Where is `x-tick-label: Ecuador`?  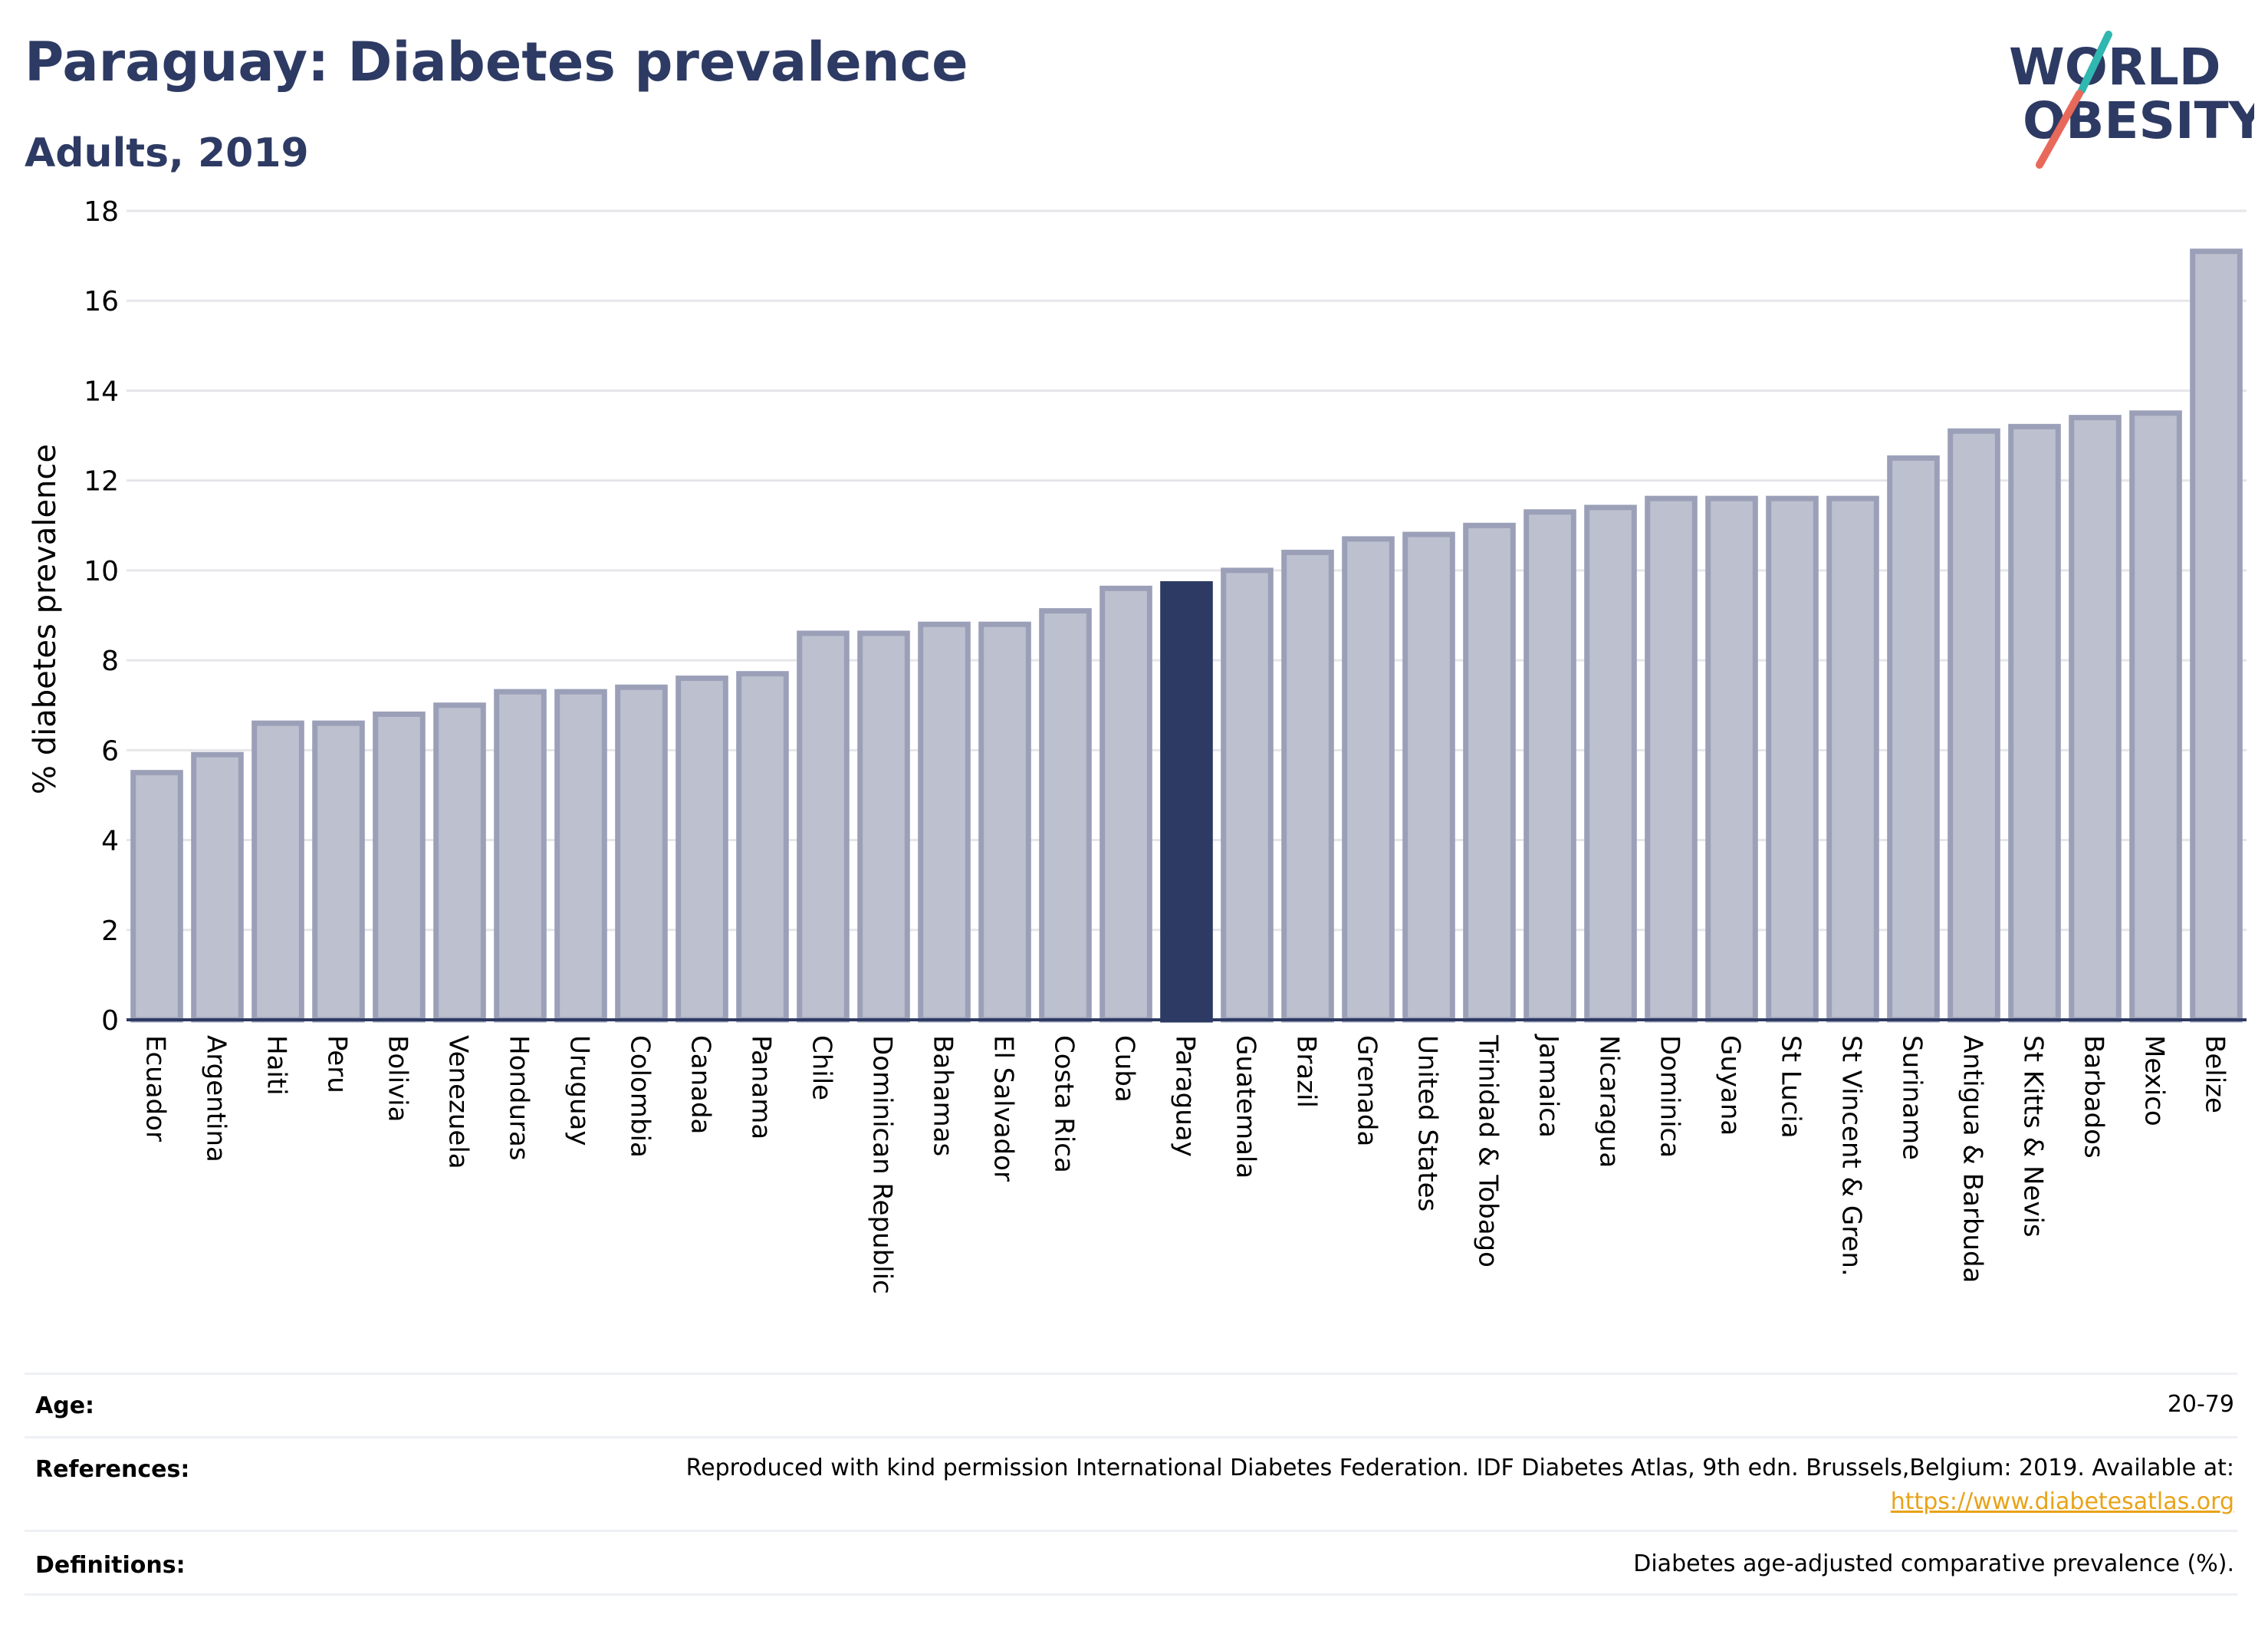 x-tick-label: Ecuador is located at coordinates (155, 1089).